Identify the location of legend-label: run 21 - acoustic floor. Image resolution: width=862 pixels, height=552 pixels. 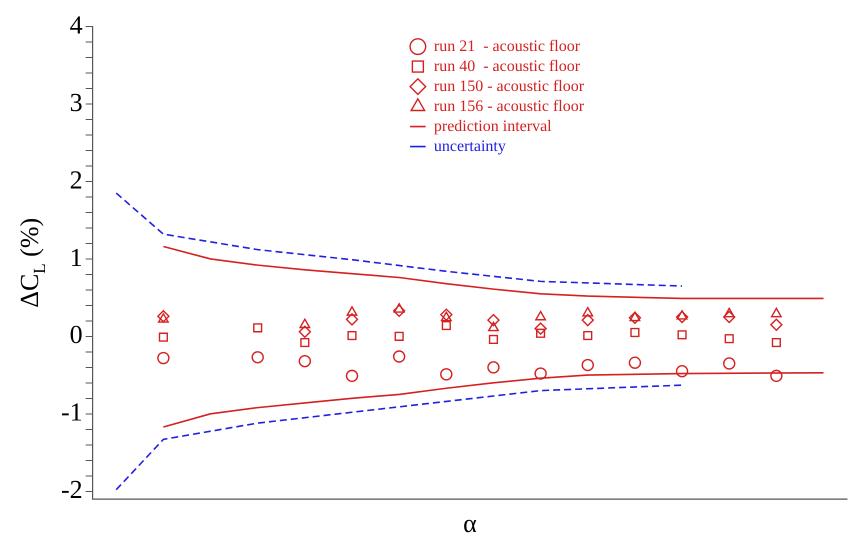
(507, 46).